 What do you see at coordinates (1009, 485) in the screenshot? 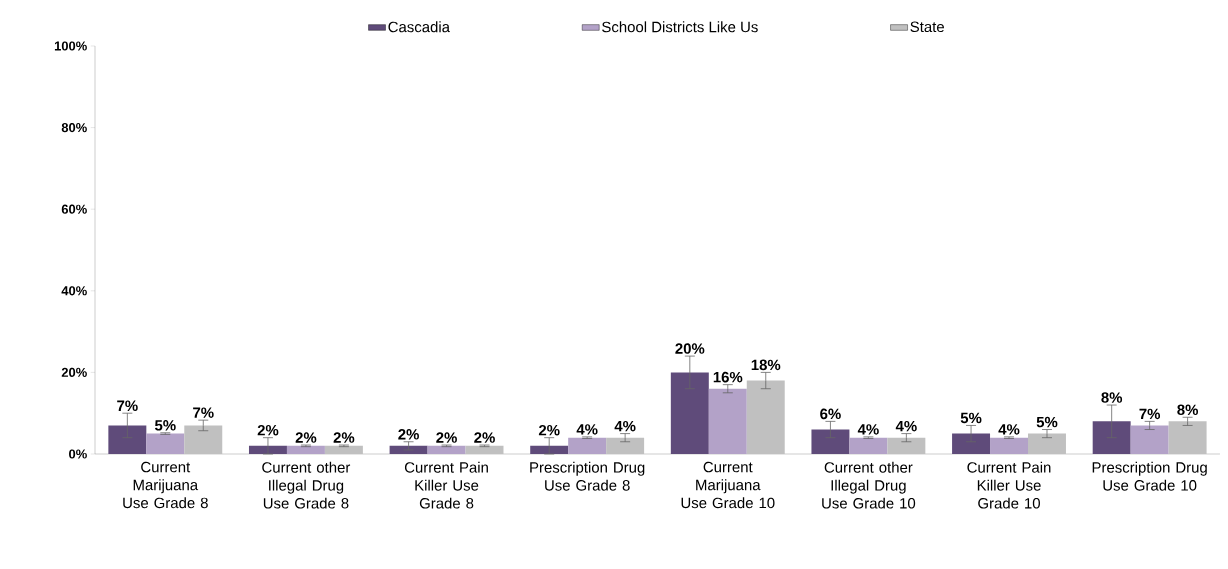
I see `x-tick-label: Current Pain Killer Use Grade 10` at bounding box center [1009, 485].